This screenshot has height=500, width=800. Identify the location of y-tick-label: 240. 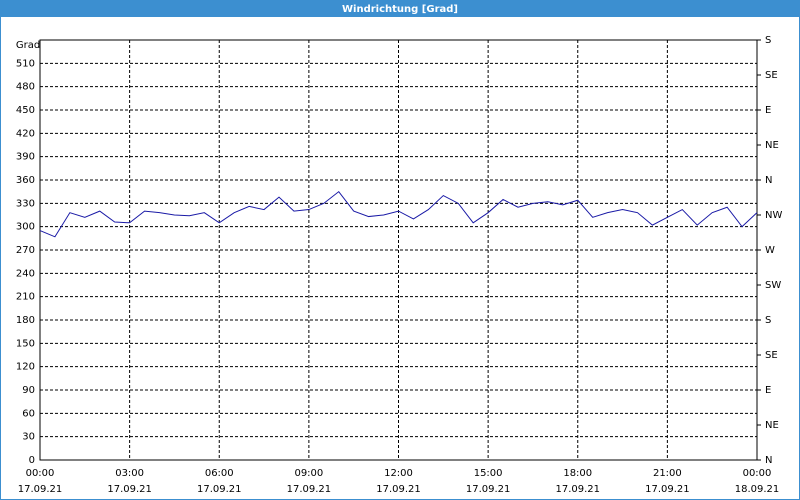
(25, 273).